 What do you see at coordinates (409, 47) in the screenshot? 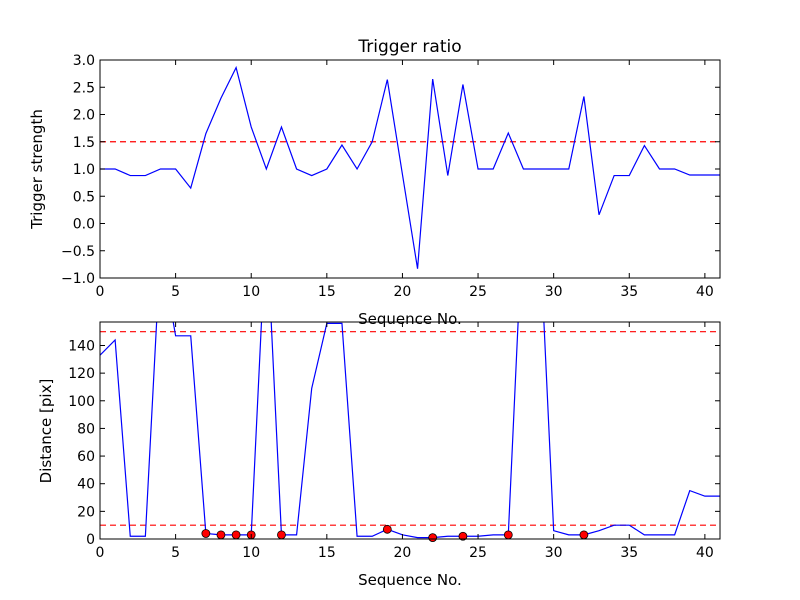
I see `chart-title: Trigger ratio` at bounding box center [409, 47].